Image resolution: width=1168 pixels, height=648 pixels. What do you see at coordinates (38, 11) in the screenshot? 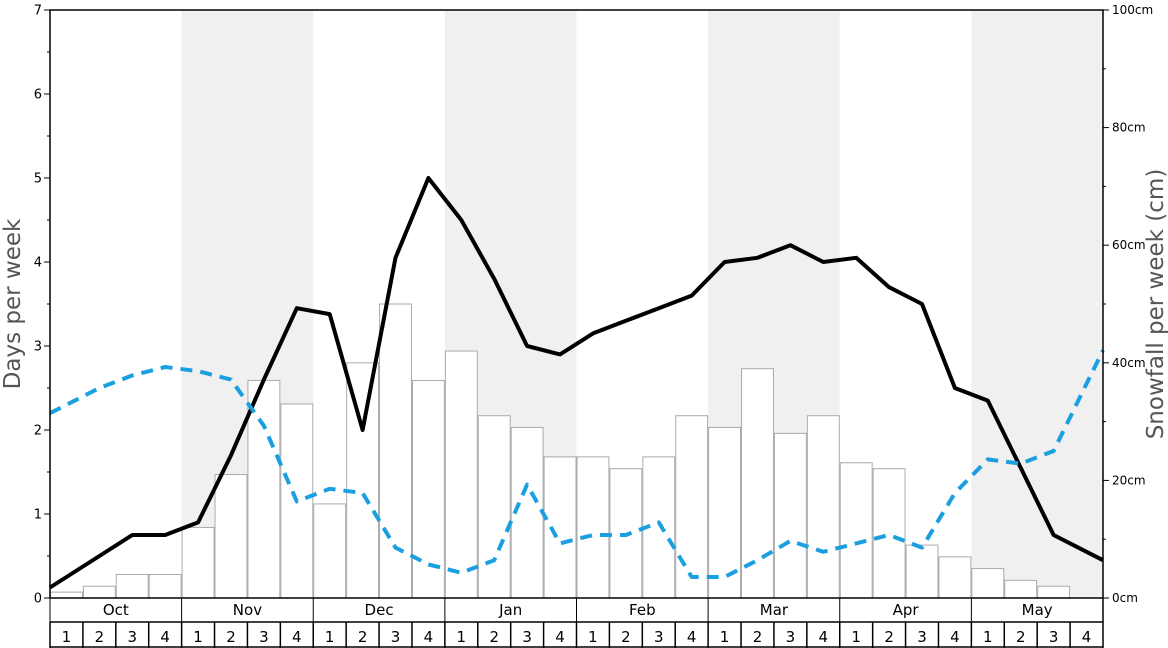
I see `left-tick-label: 7` at bounding box center [38, 11].